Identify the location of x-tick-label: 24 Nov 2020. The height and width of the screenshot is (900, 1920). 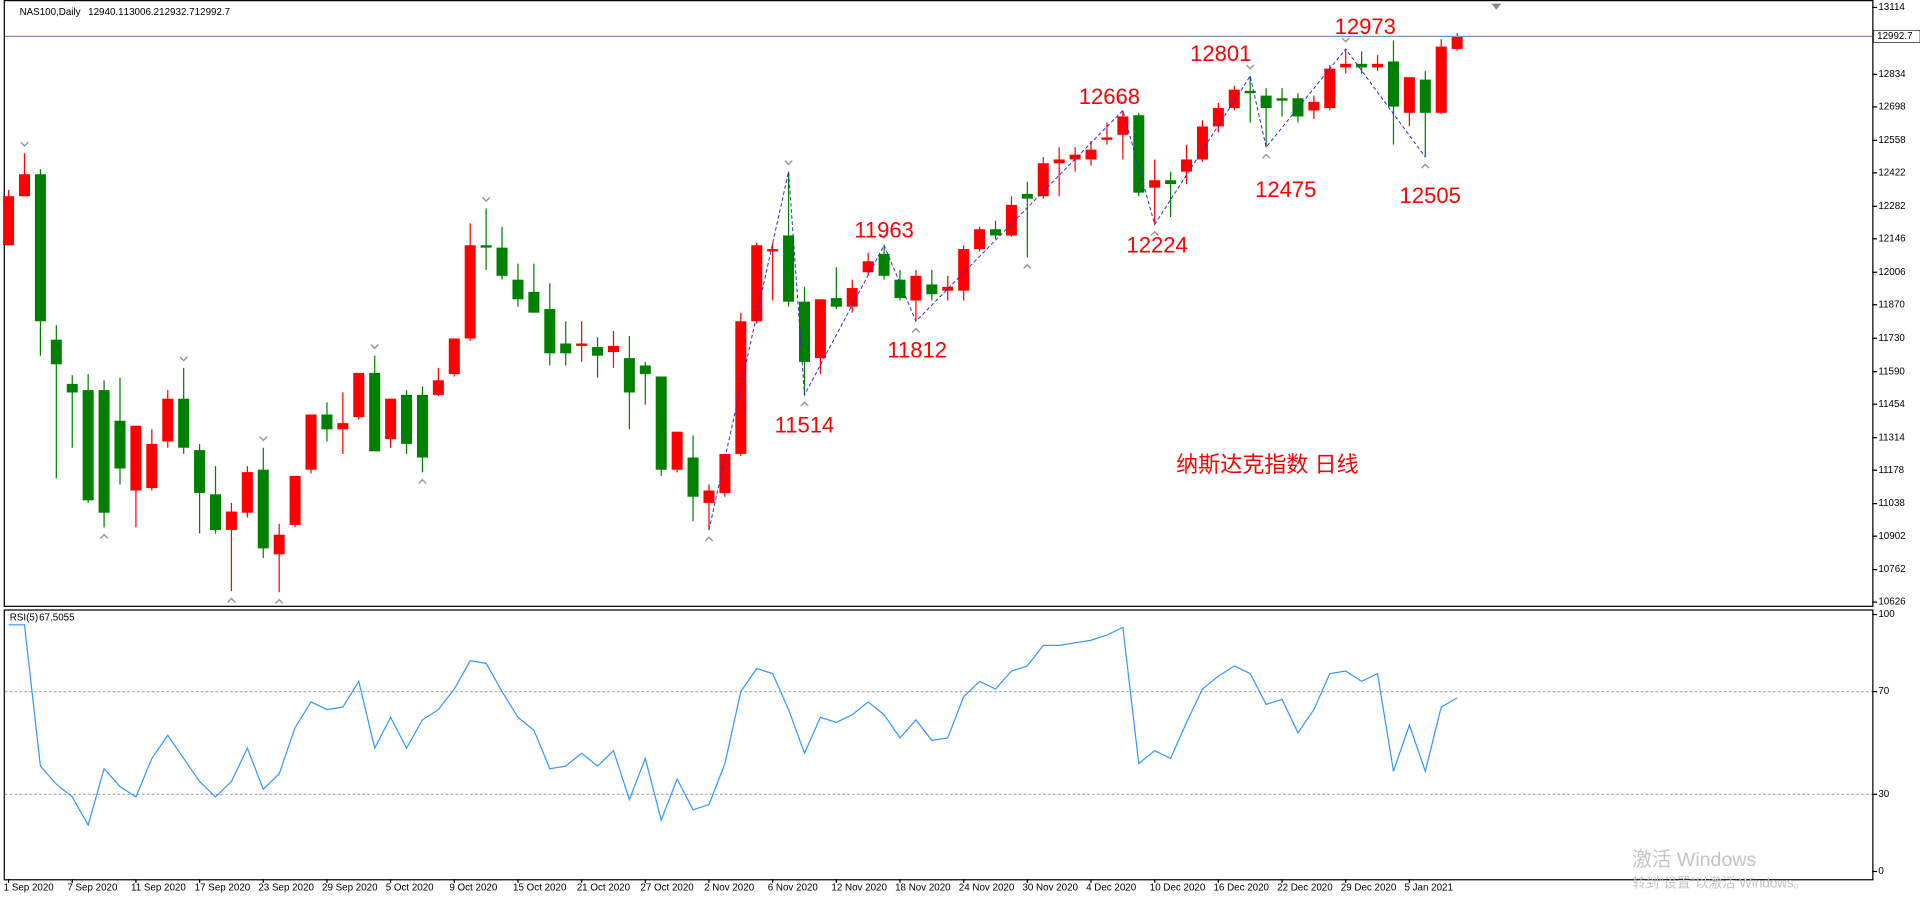
(987, 887).